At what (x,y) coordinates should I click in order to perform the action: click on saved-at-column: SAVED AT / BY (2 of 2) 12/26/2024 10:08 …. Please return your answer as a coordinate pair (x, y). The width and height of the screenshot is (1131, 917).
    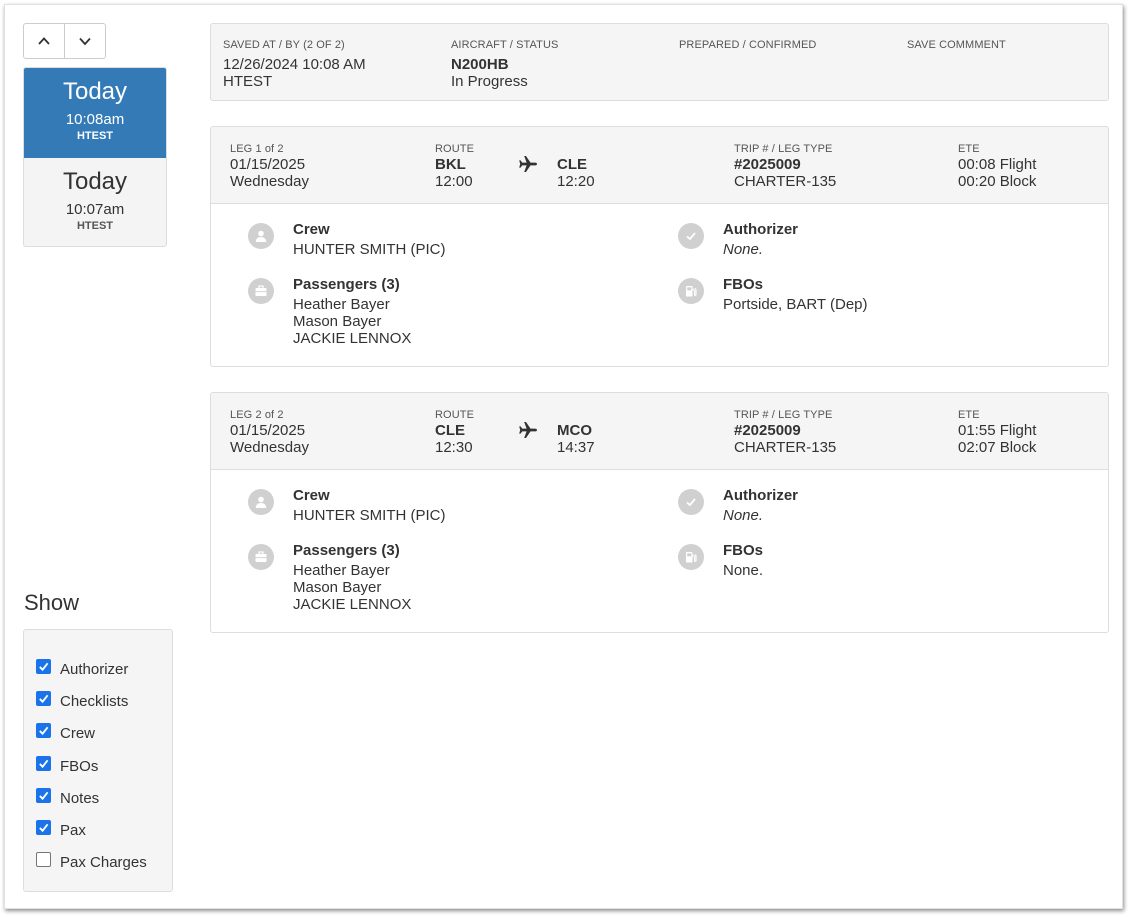
    Looking at the image, I should click on (294, 64).